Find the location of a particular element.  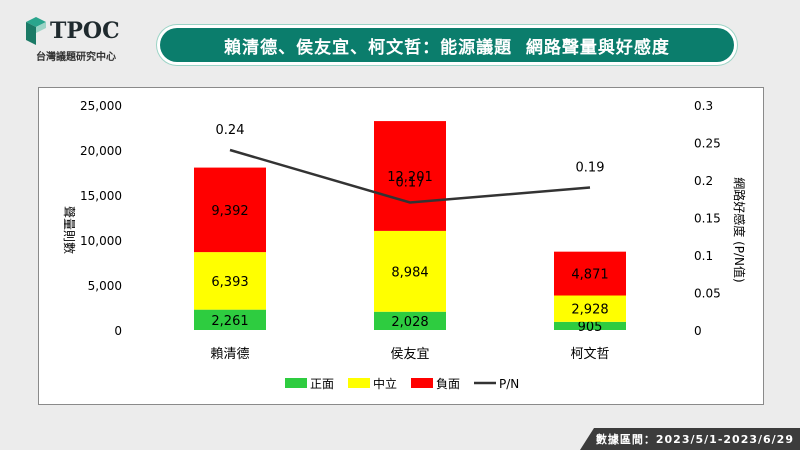

y-tick-label: 5,000 is located at coordinates (105, 286).